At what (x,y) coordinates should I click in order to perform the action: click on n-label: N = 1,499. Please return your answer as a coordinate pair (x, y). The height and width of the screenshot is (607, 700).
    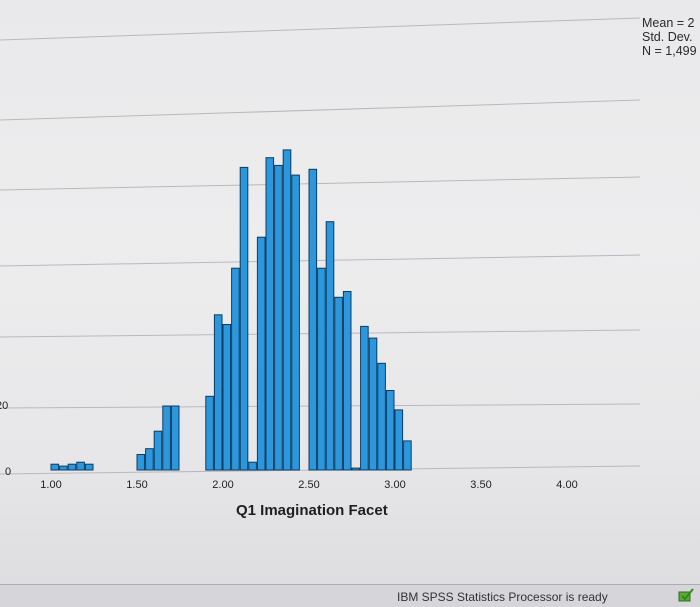
    Looking at the image, I should click on (669, 51).